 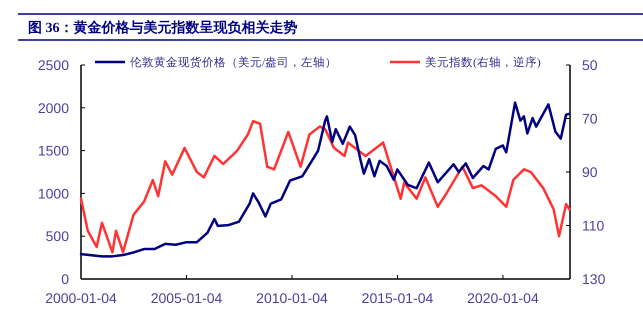 I want to click on x-tick-label: 2015-01-04, so click(x=398, y=298).